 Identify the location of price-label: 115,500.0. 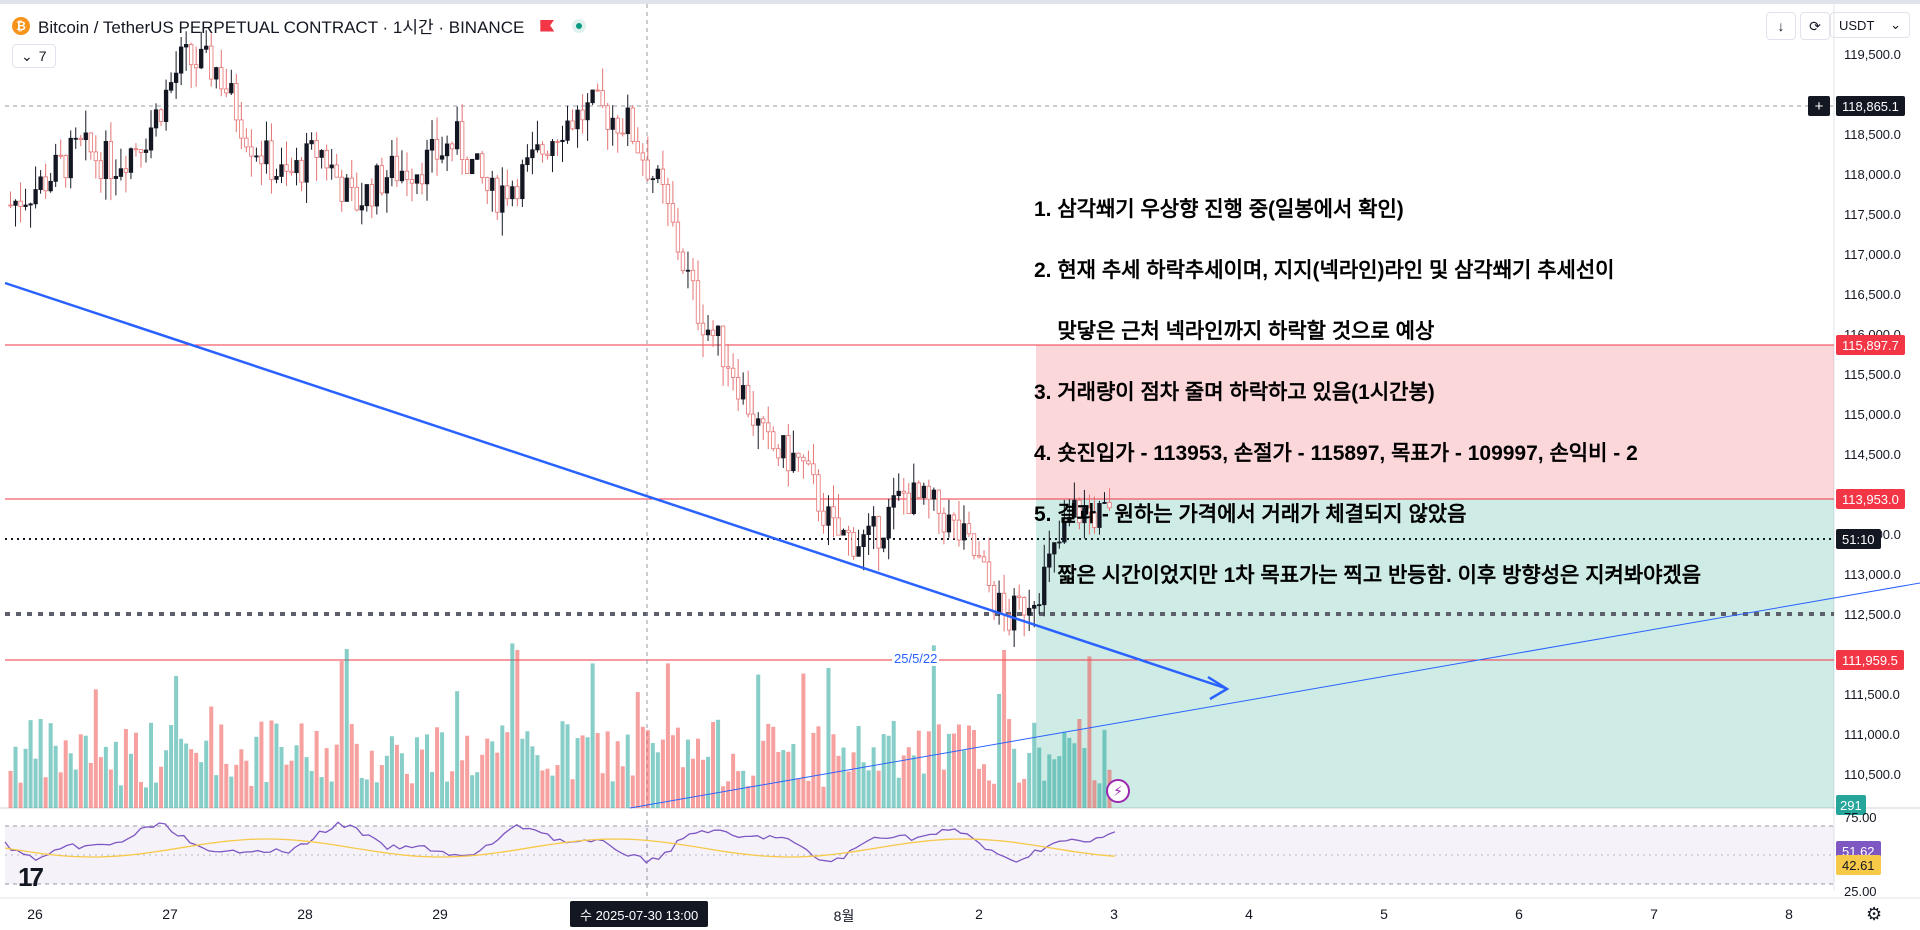
(1872, 374).